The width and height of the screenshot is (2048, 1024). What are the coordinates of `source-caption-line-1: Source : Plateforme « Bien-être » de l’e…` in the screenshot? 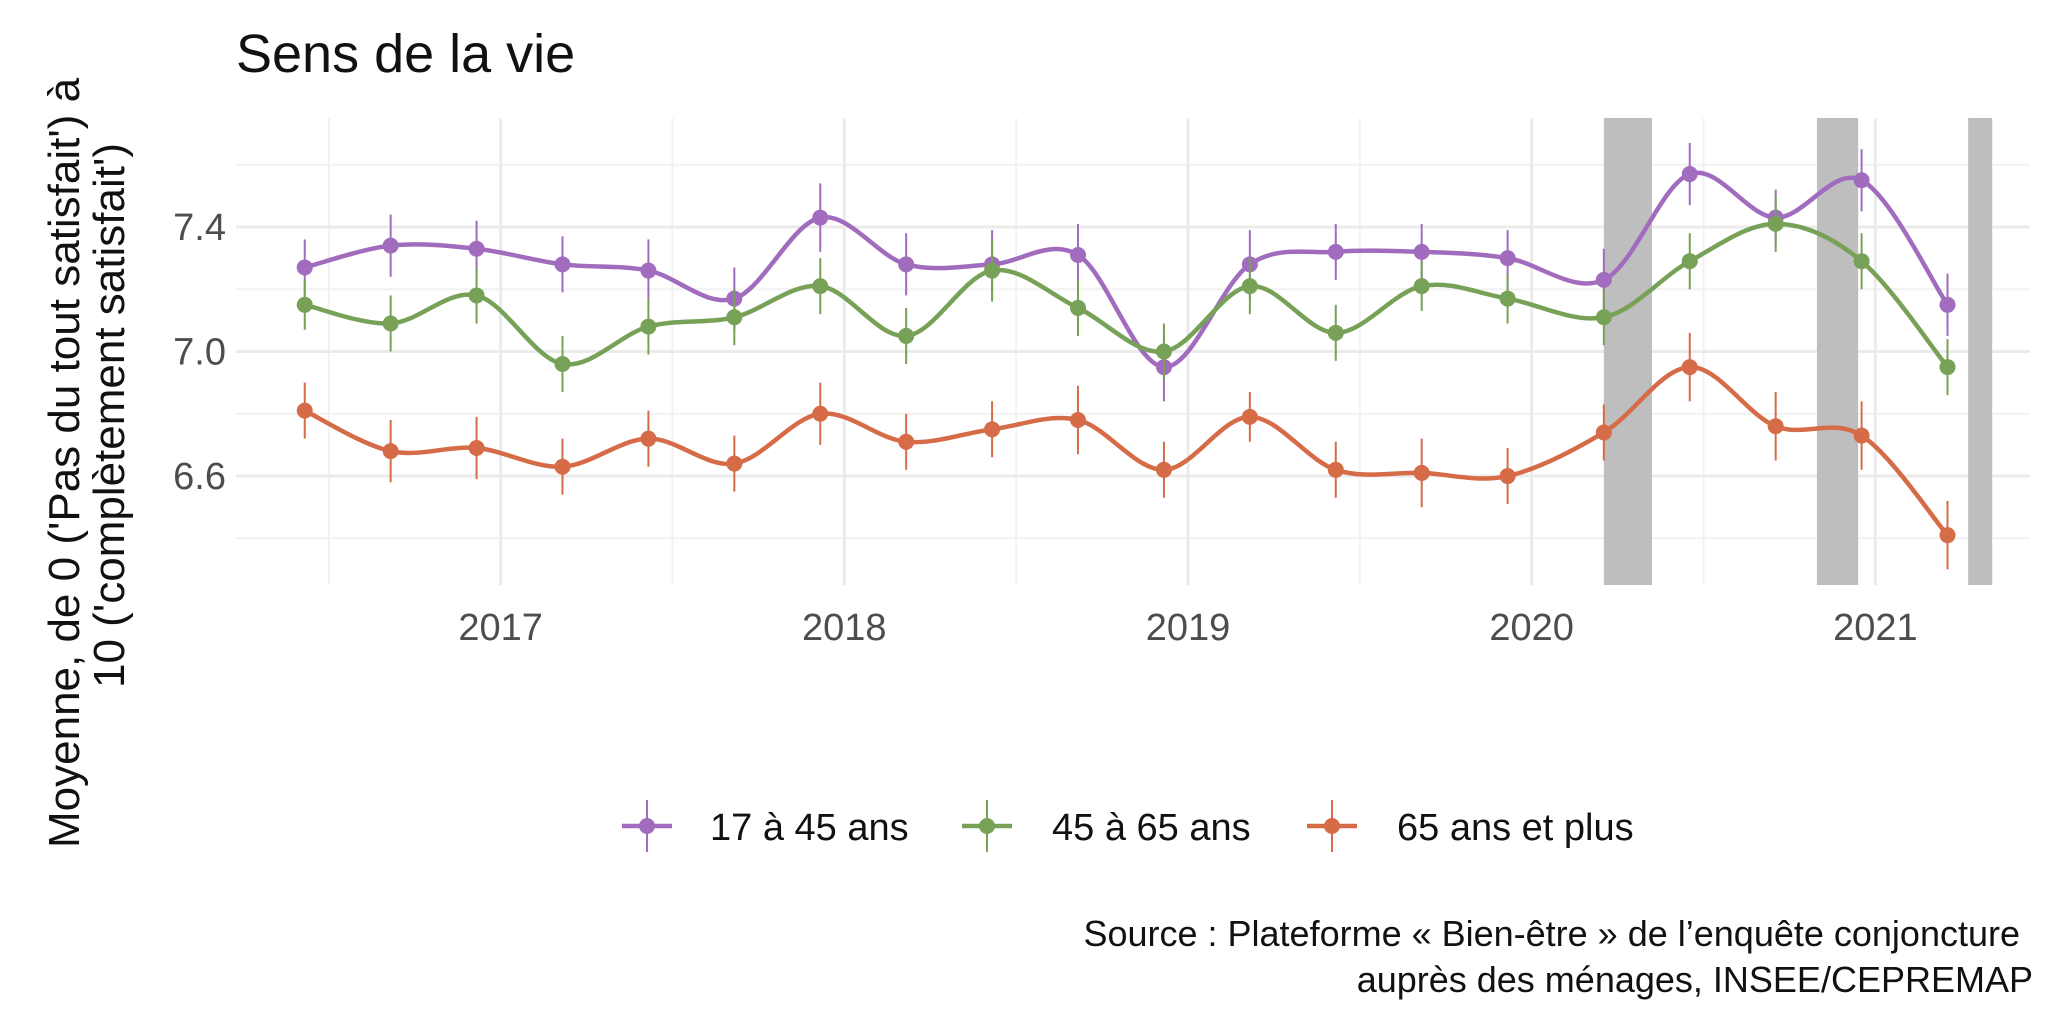 It's located at (1551, 933).